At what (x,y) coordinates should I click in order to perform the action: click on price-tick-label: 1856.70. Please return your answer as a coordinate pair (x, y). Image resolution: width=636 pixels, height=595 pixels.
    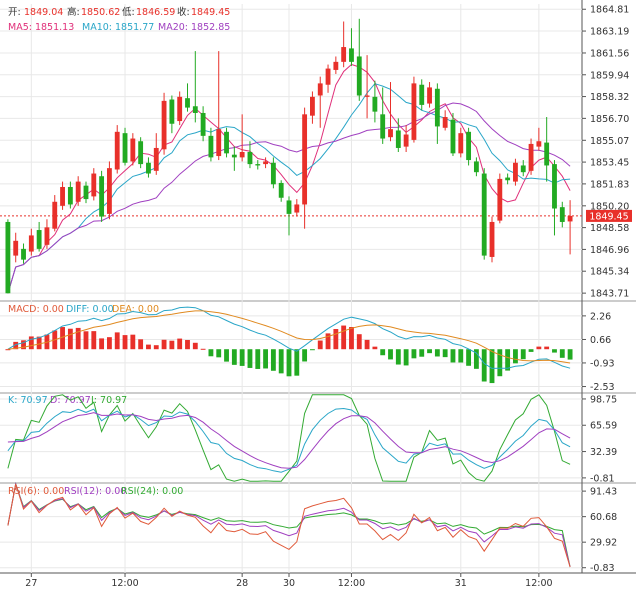
    Looking at the image, I should click on (609, 119).